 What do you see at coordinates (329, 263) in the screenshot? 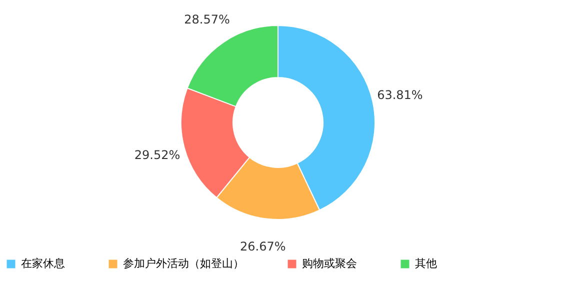
I see `legend-label: 购物或聚会` at bounding box center [329, 263].